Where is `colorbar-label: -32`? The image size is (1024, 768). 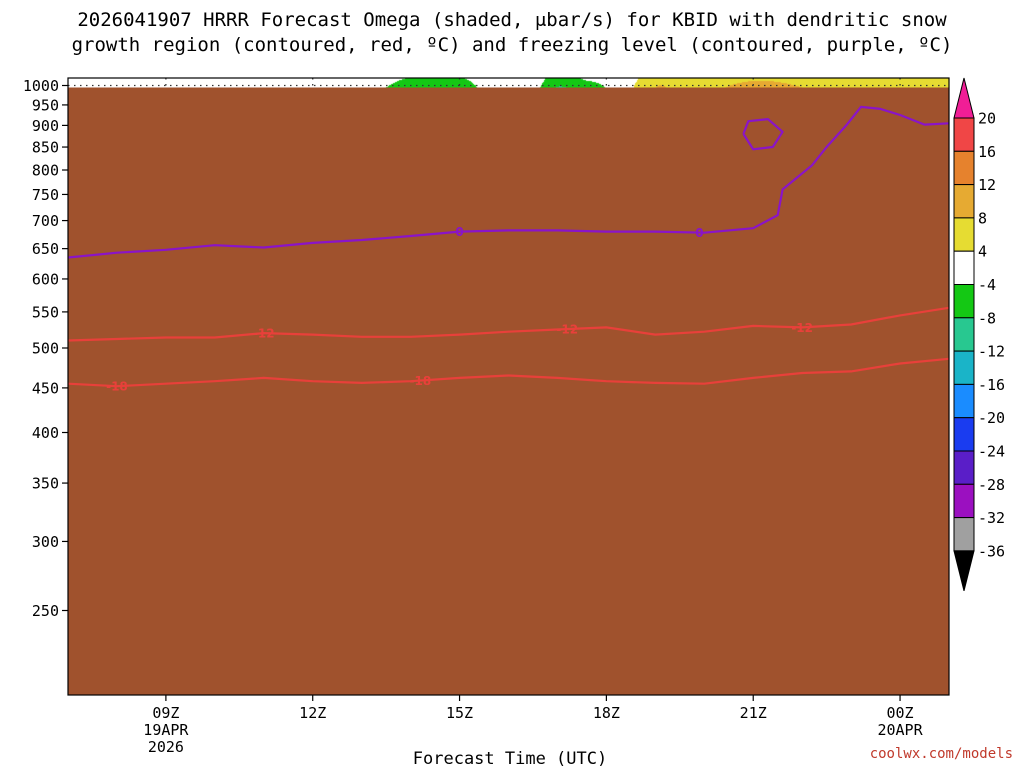
colorbar-label: -32 is located at coordinates (991, 518).